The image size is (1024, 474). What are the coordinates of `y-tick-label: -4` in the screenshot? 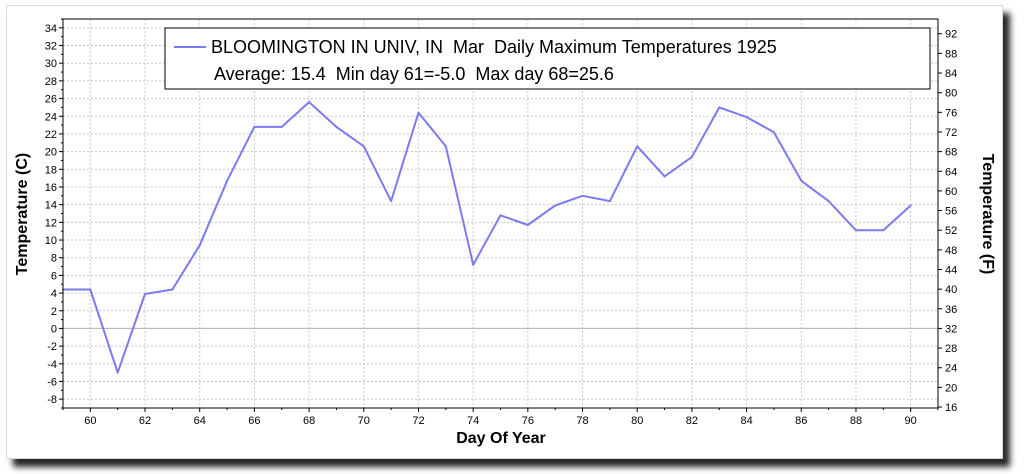 It's located at (52, 365).